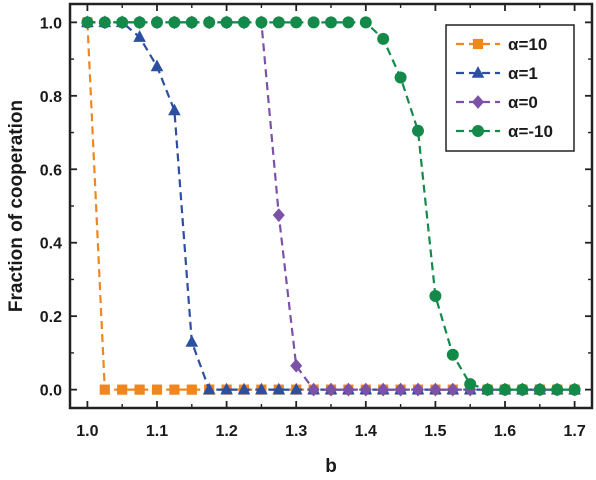  I want to click on legend-entry: α=1, so click(497, 73).